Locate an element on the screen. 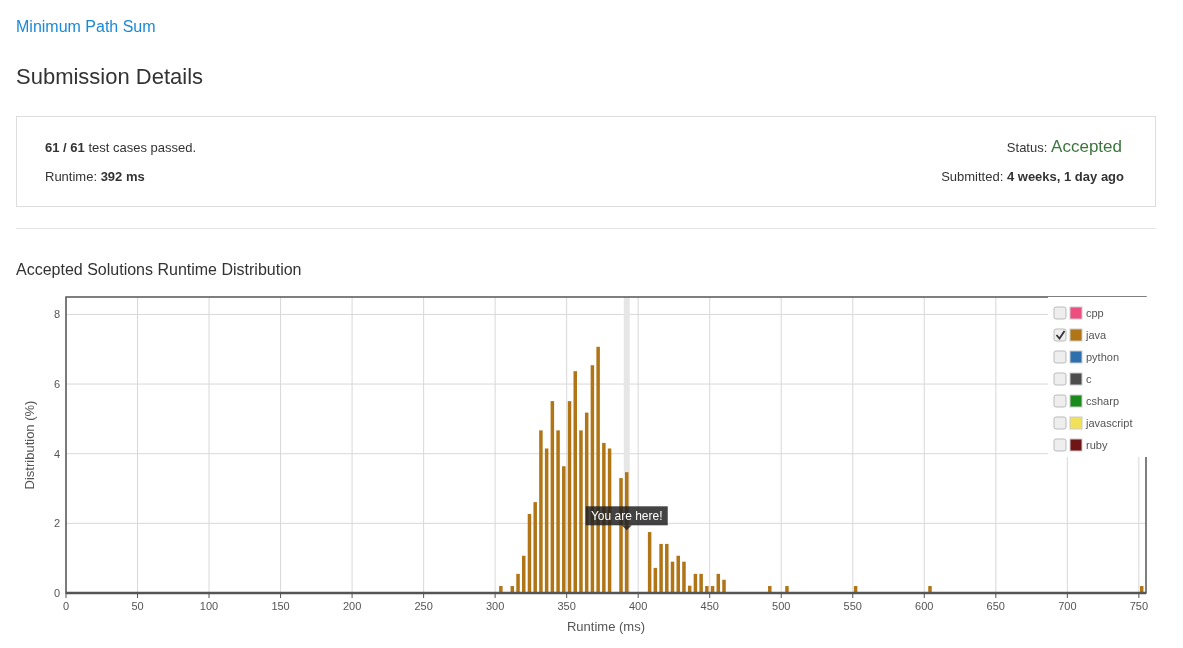 This screenshot has height=648, width=1183. x-tick-label: 650 is located at coordinates (995, 606).